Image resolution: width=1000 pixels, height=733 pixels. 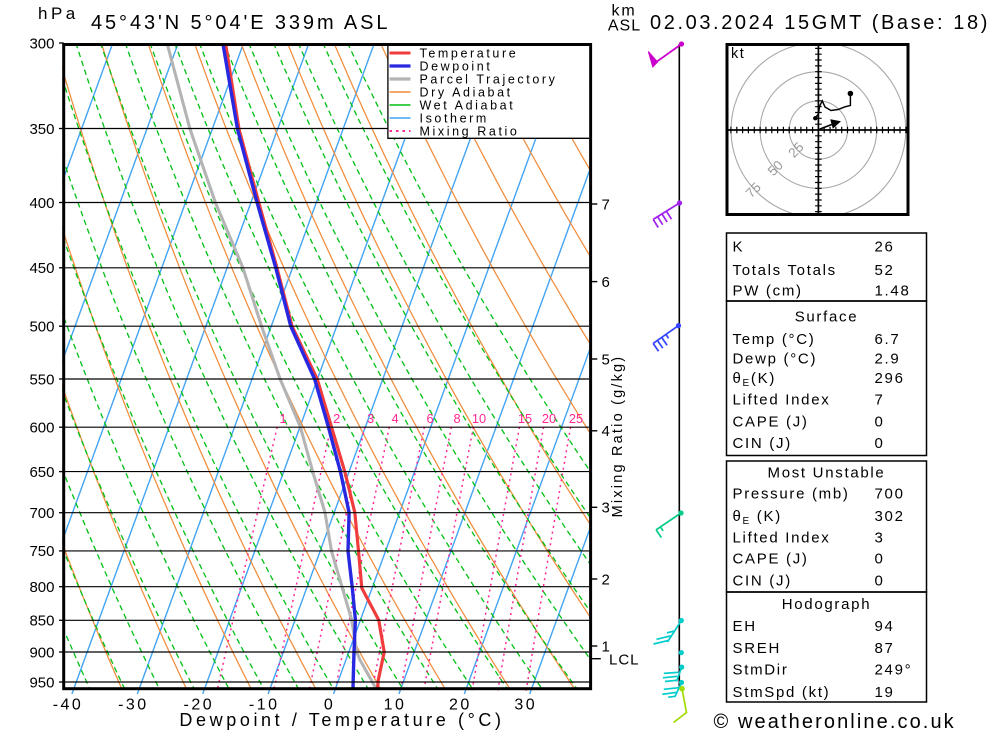 I want to click on svg-text: Temp (°C), so click(x=774, y=339).